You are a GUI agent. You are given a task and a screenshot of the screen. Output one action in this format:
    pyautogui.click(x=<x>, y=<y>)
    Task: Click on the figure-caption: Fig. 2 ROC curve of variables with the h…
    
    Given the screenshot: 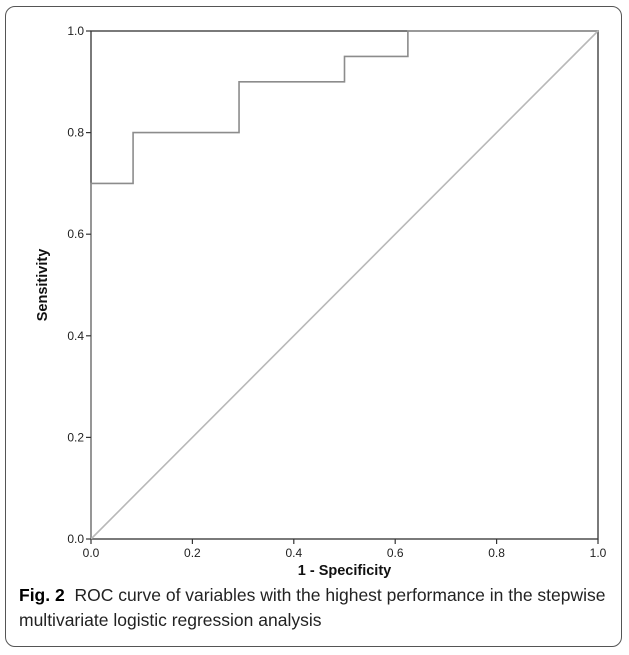 What is the action you would take?
    pyautogui.click(x=316, y=608)
    